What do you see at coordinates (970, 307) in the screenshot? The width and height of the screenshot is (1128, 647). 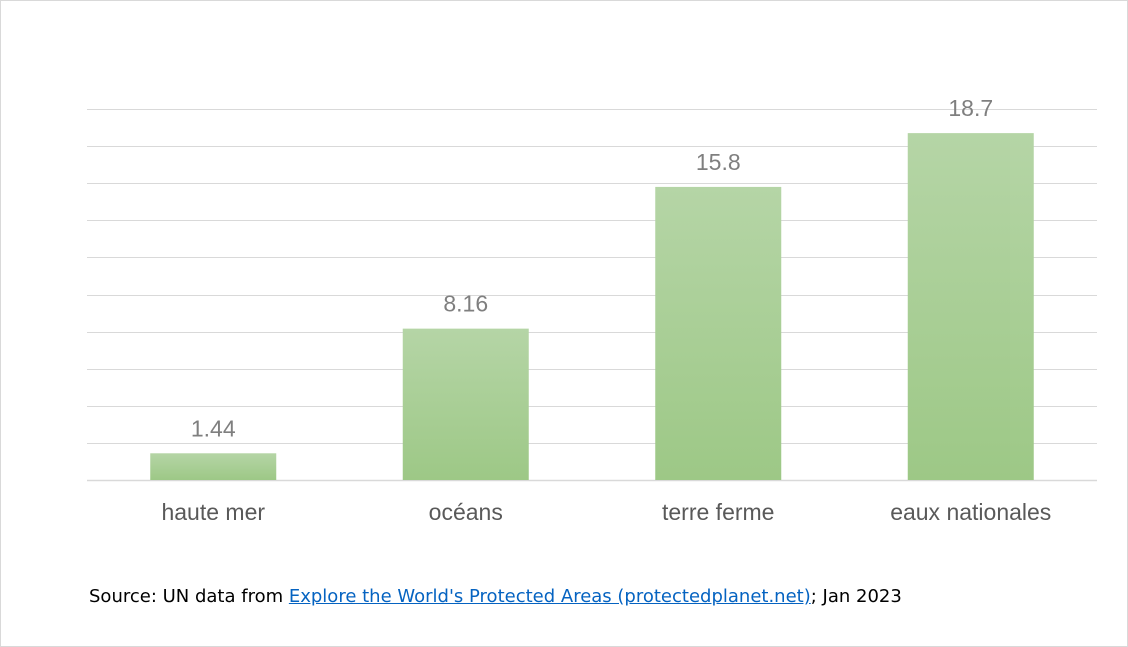 I see `bar-eaux-nationales` at bounding box center [970, 307].